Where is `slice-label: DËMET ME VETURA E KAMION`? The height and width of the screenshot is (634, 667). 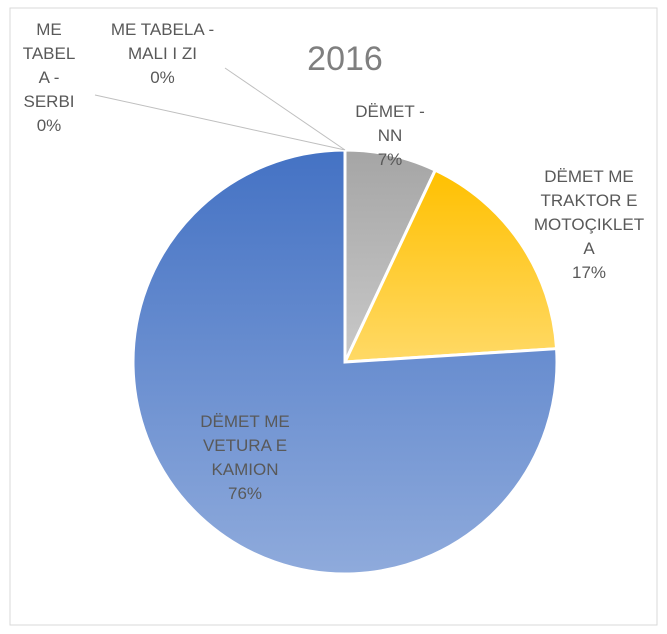
slice-label: DËMET ME VETURA E KAMION is located at coordinates (245, 445).